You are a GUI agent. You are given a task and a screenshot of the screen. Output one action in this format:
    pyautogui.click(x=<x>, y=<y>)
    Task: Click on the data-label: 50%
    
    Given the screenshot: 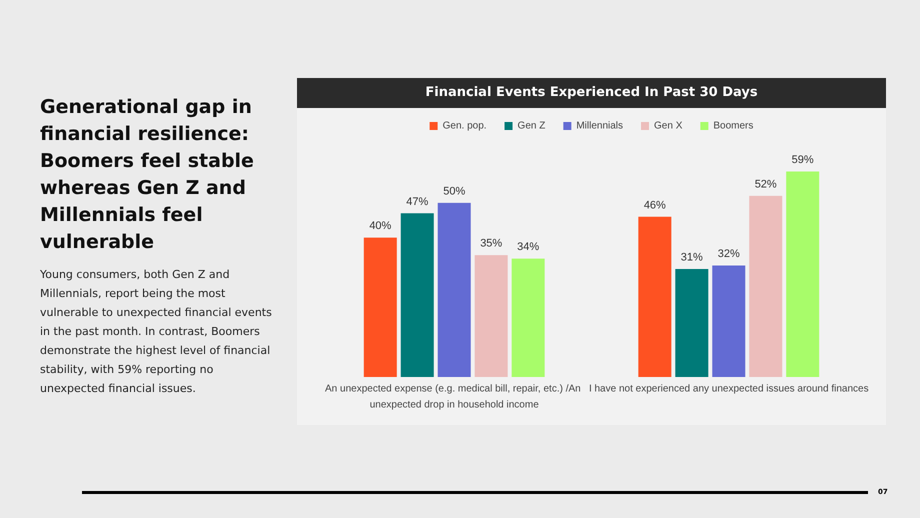 What is the action you would take?
    pyautogui.click(x=454, y=191)
    